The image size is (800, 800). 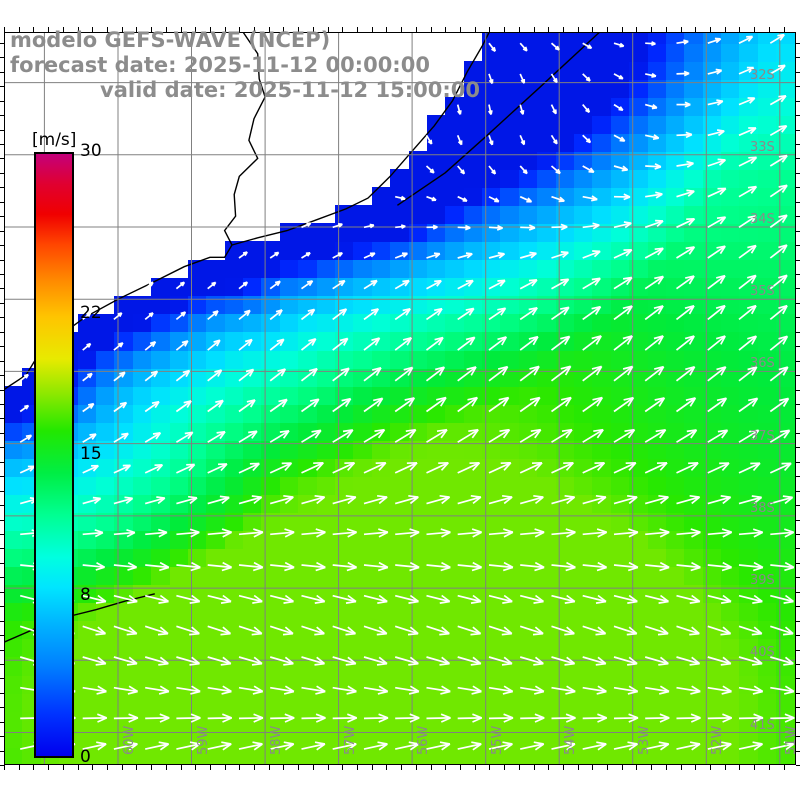 I want to click on tick-top, so click(x=666, y=29).